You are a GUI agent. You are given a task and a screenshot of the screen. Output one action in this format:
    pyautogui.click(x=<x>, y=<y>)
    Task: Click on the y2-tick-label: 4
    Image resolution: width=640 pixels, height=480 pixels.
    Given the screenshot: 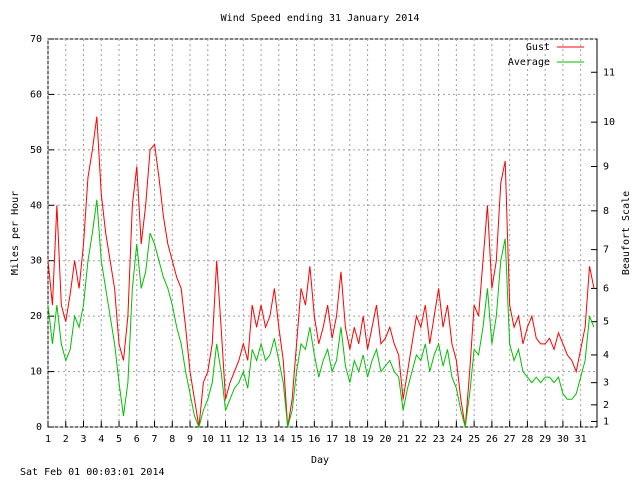 What is the action you would take?
    pyautogui.click(x=606, y=355)
    